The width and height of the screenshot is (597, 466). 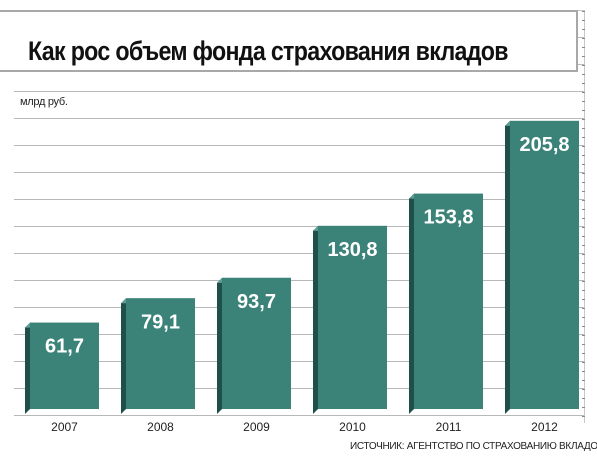 What do you see at coordinates (449, 427) in the screenshot?
I see `x-tick-label: 2011` at bounding box center [449, 427].